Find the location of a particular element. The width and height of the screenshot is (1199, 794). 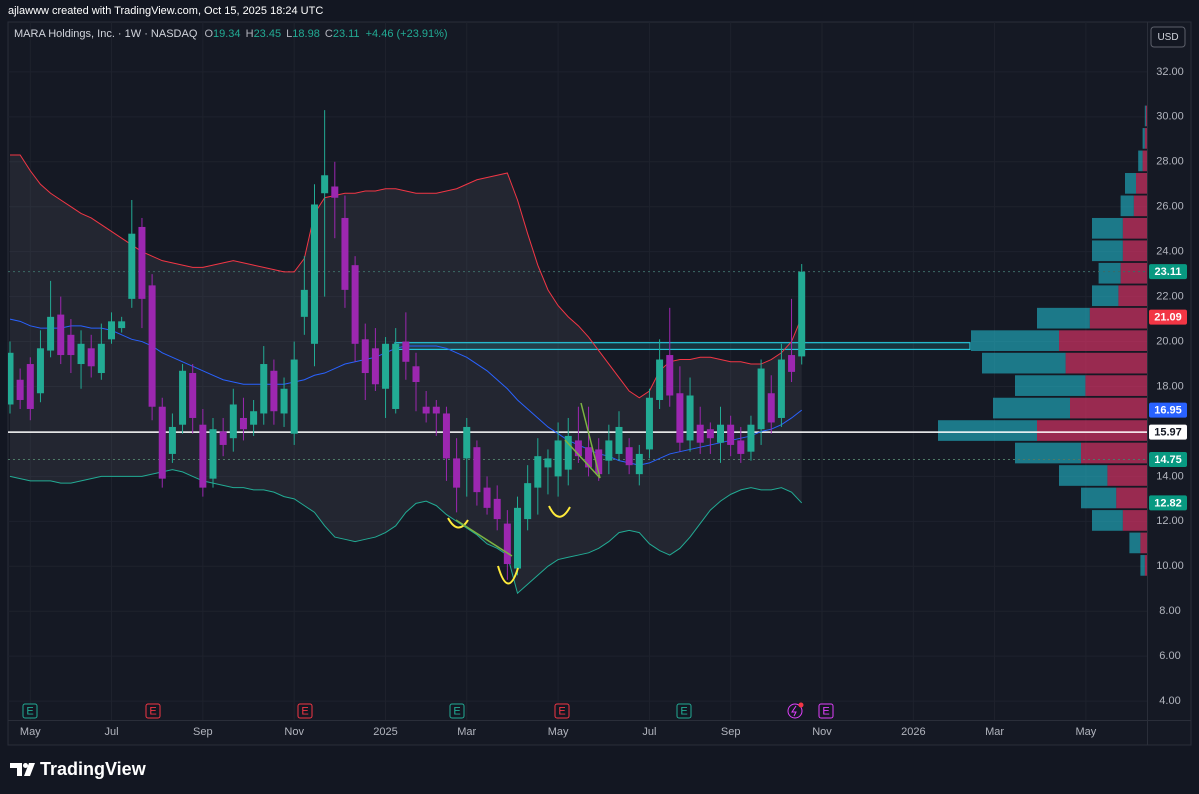

x-tick-label: 2025 is located at coordinates (385, 732).